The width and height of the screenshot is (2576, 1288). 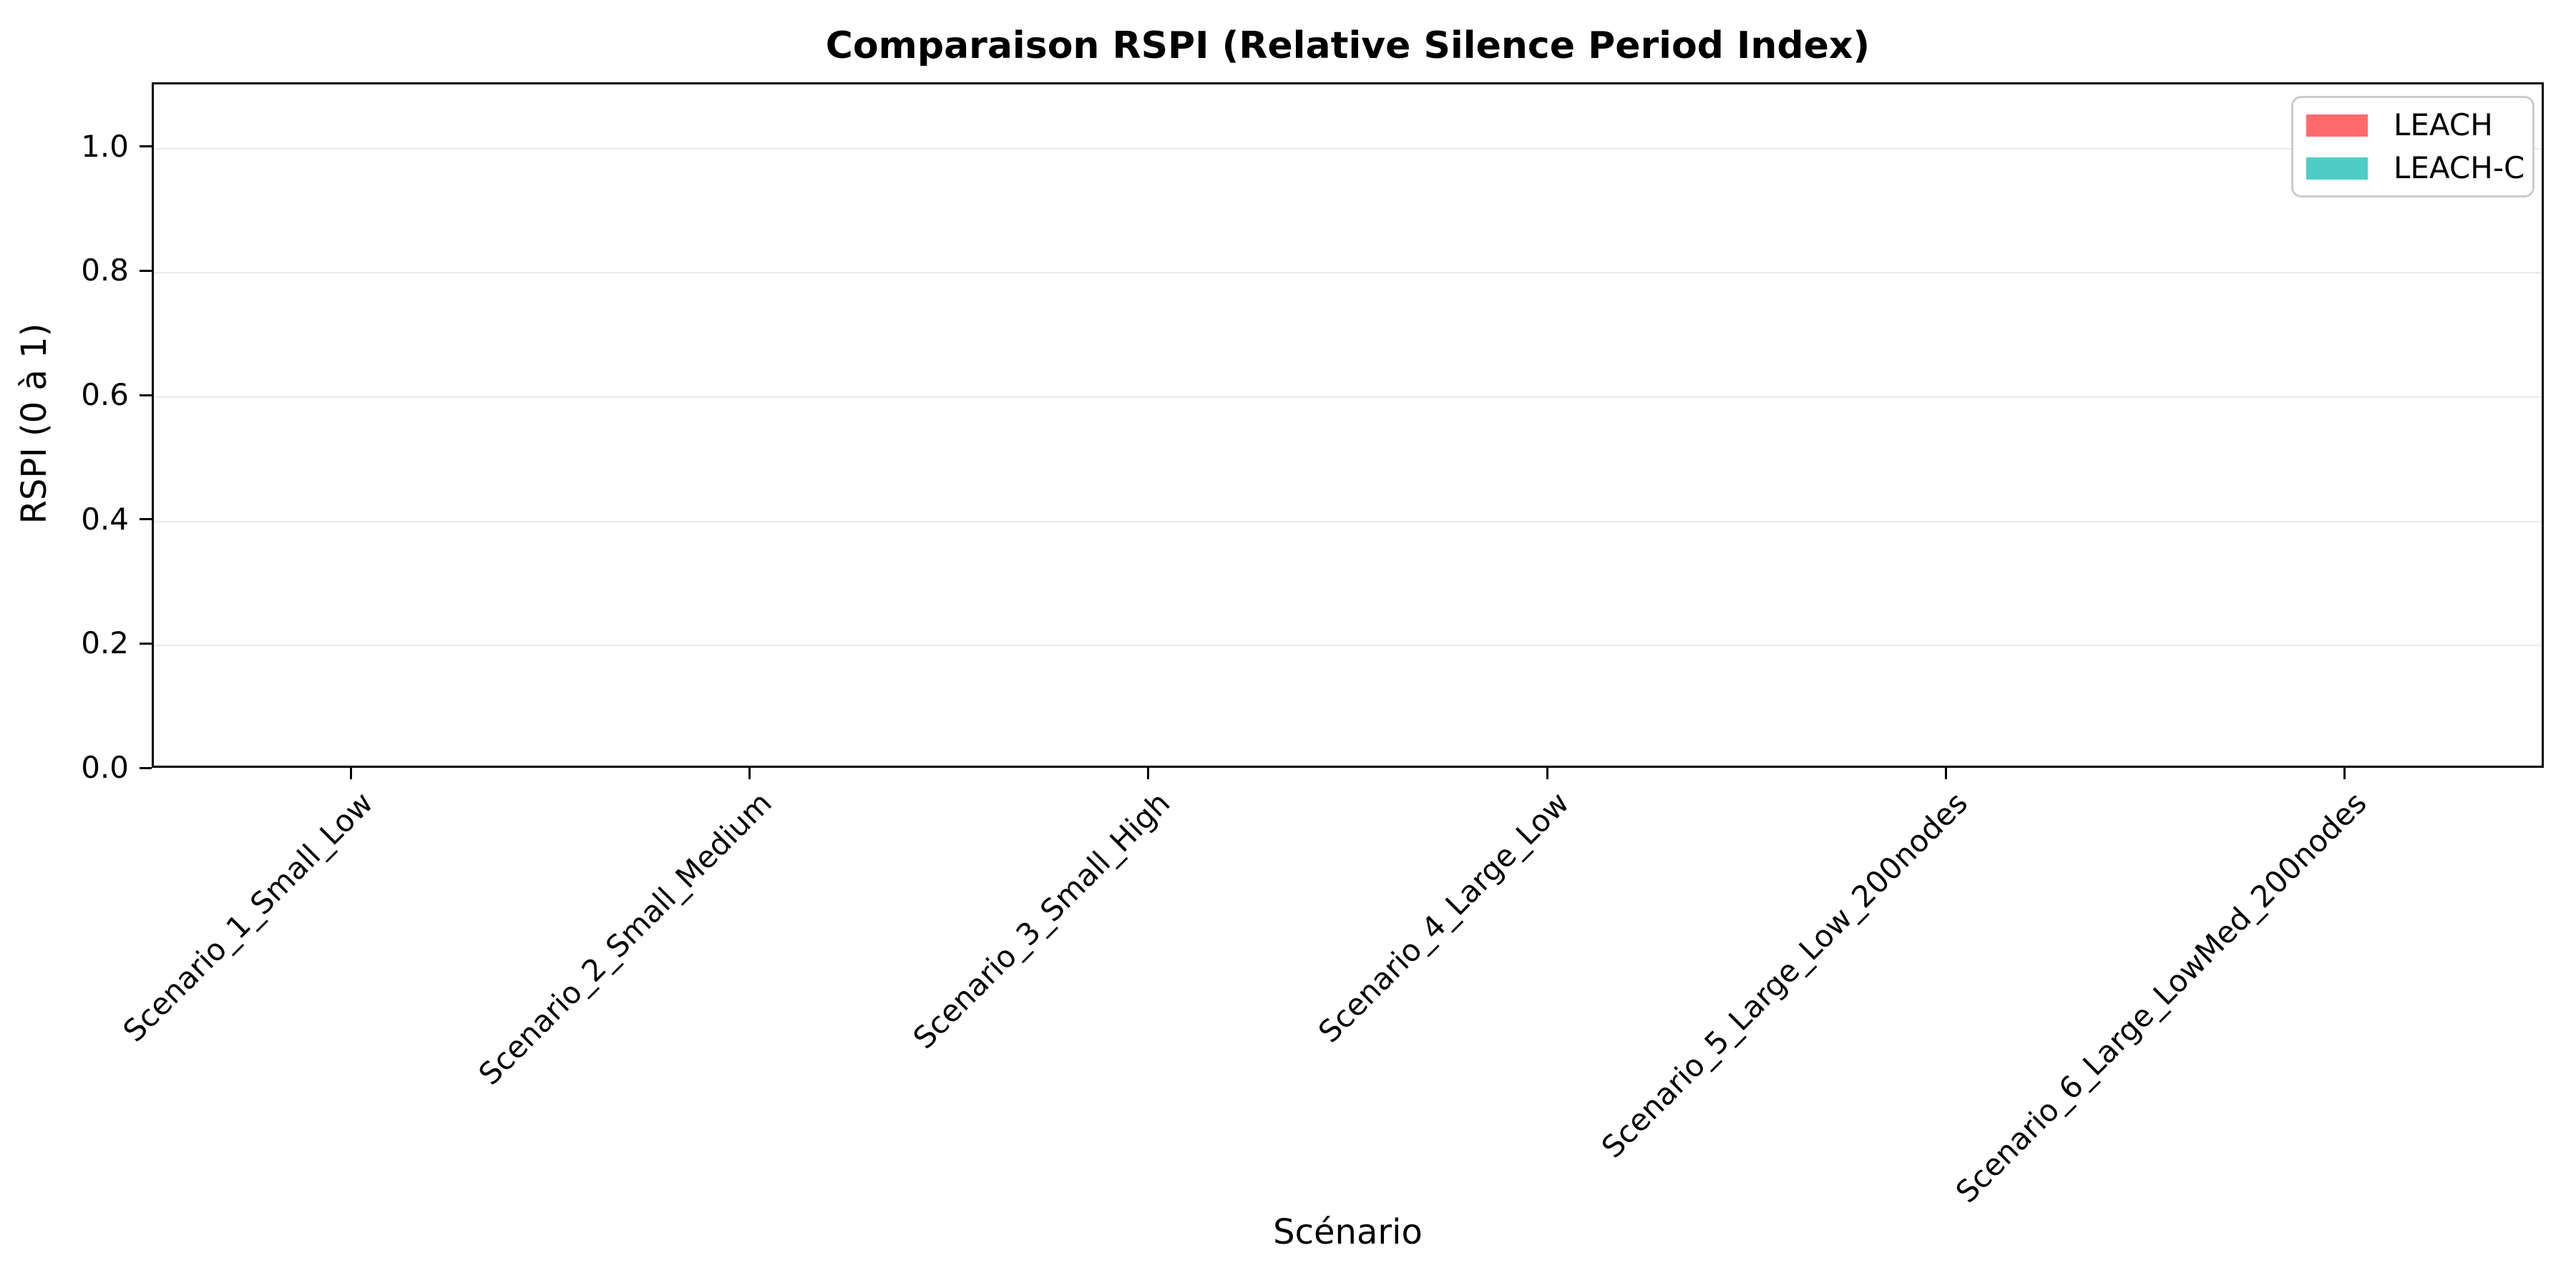 I want to click on x-tick-label-1: Scenario_1_Small_Low, so click(x=248, y=917).